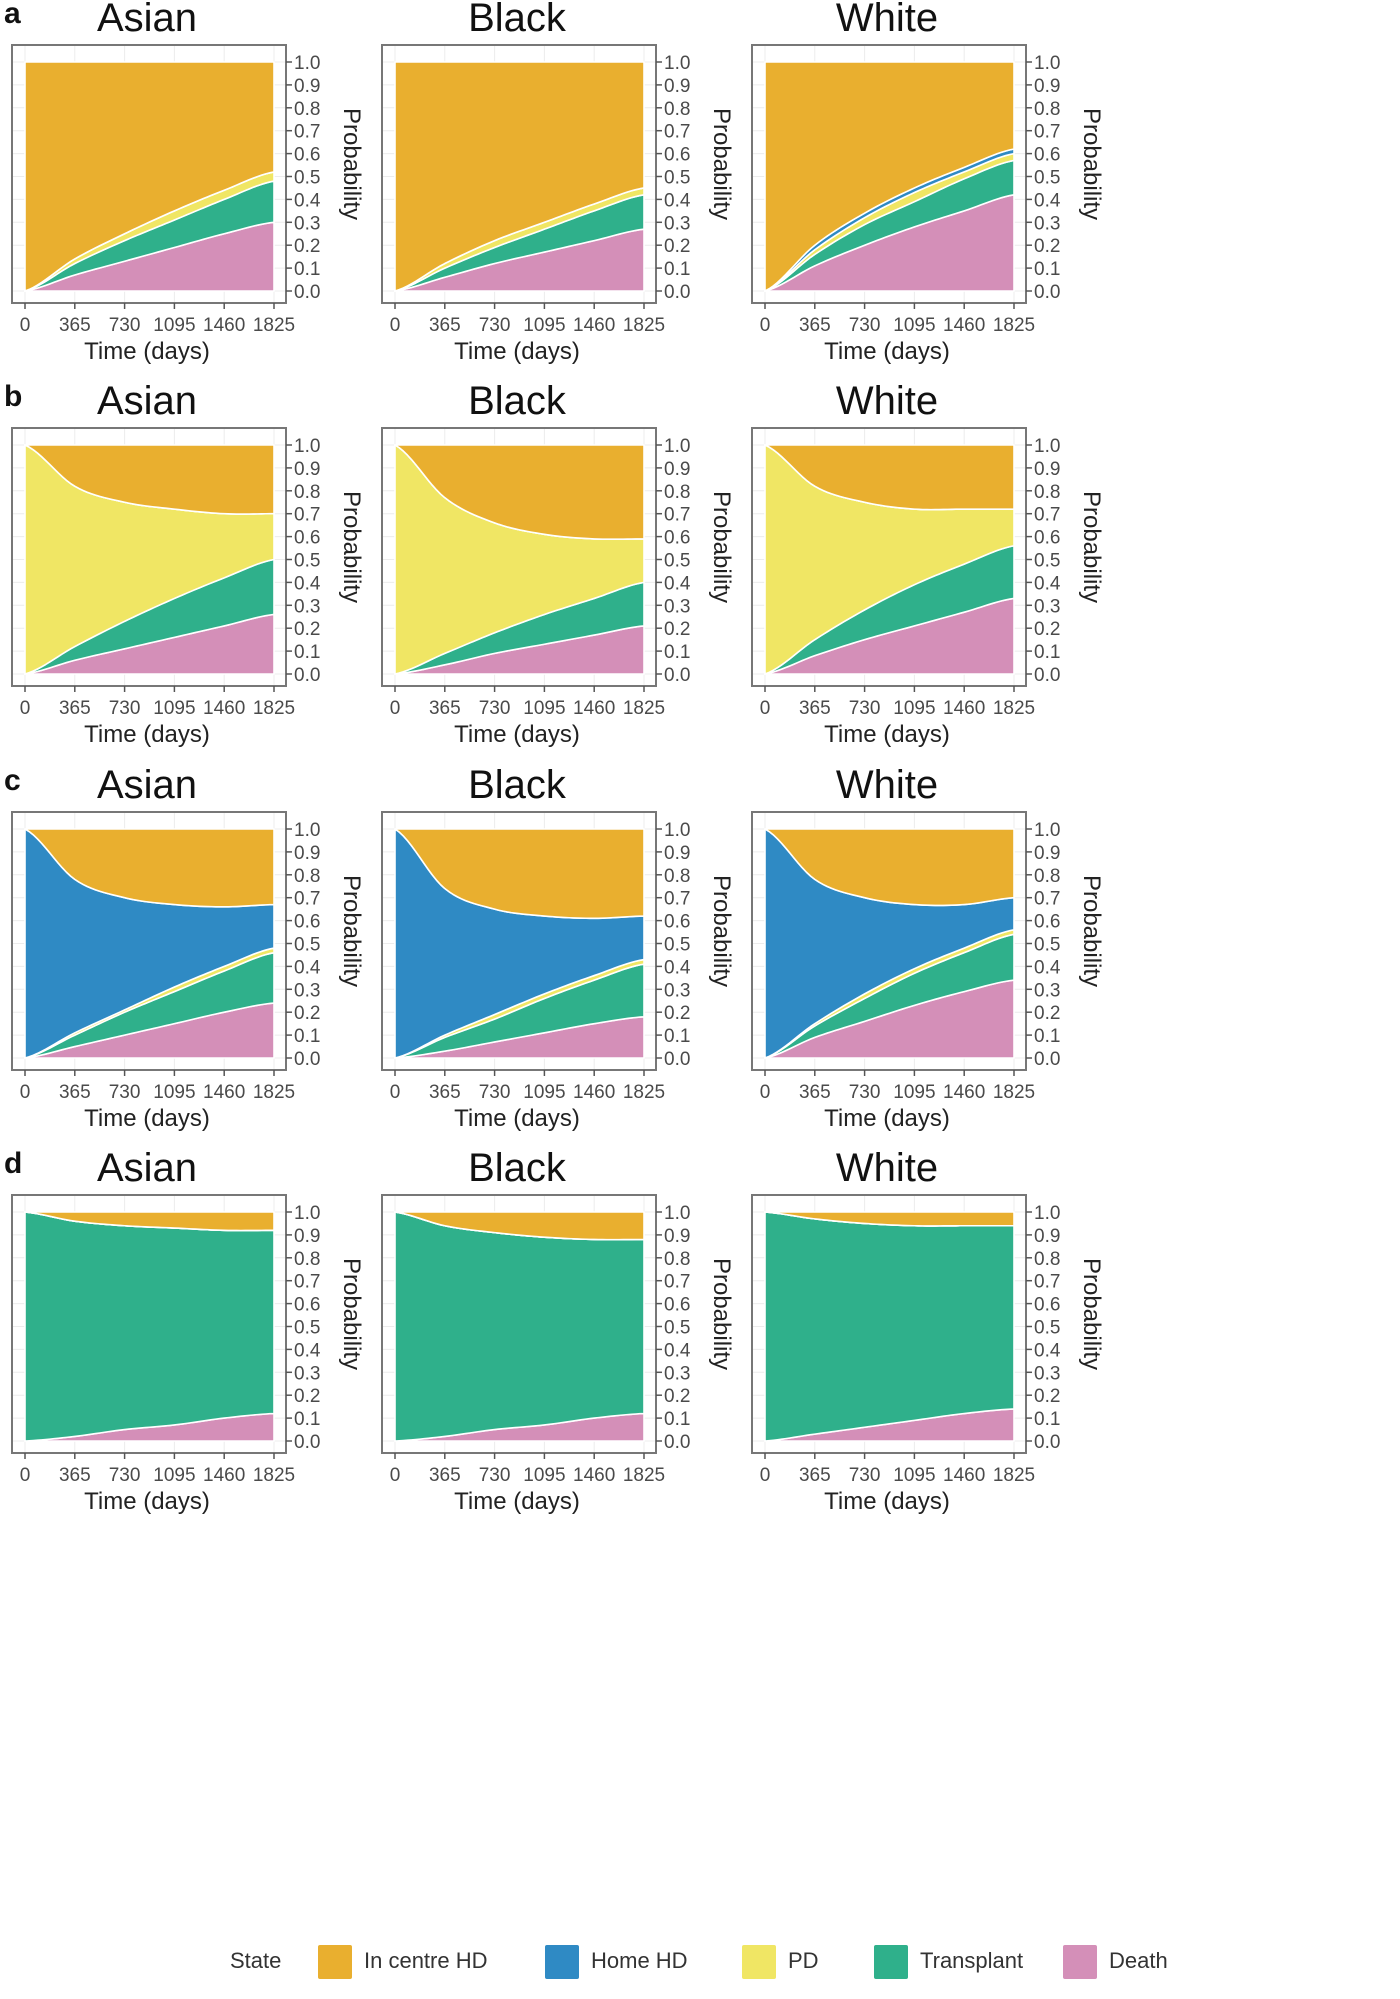 This screenshot has height=1999, width=1400. I want to click on panel-row-letter: b, so click(13, 396).